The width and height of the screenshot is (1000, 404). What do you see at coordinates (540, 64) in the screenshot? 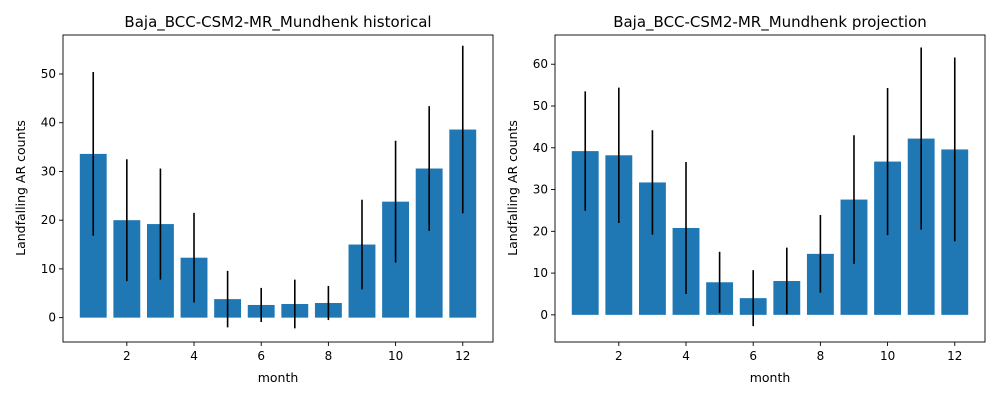
I see `y-tick-label: 60` at bounding box center [540, 64].